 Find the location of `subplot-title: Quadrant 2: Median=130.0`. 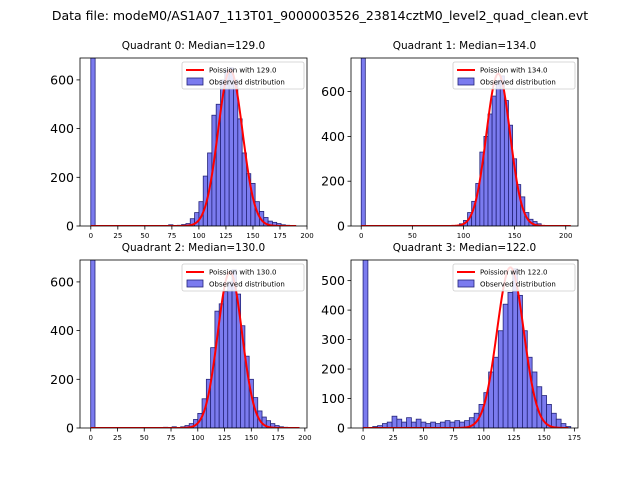

subplot-title: Quadrant 2: Median=130.0 is located at coordinates (193, 248).